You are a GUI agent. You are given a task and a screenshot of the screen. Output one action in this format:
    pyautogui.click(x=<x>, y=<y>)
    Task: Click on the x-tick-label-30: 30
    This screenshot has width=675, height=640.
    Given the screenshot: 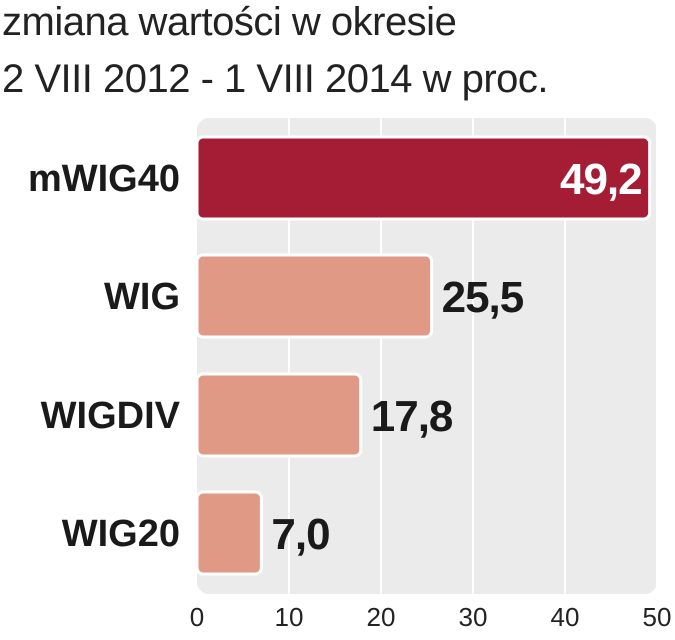 What is the action you would take?
    pyautogui.click(x=473, y=617)
    